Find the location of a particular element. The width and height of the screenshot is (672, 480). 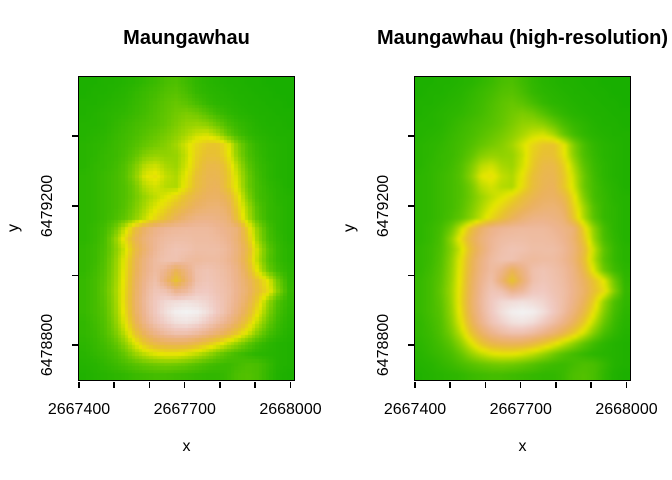

chart-title: Maungawhau is located at coordinates (186, 38).